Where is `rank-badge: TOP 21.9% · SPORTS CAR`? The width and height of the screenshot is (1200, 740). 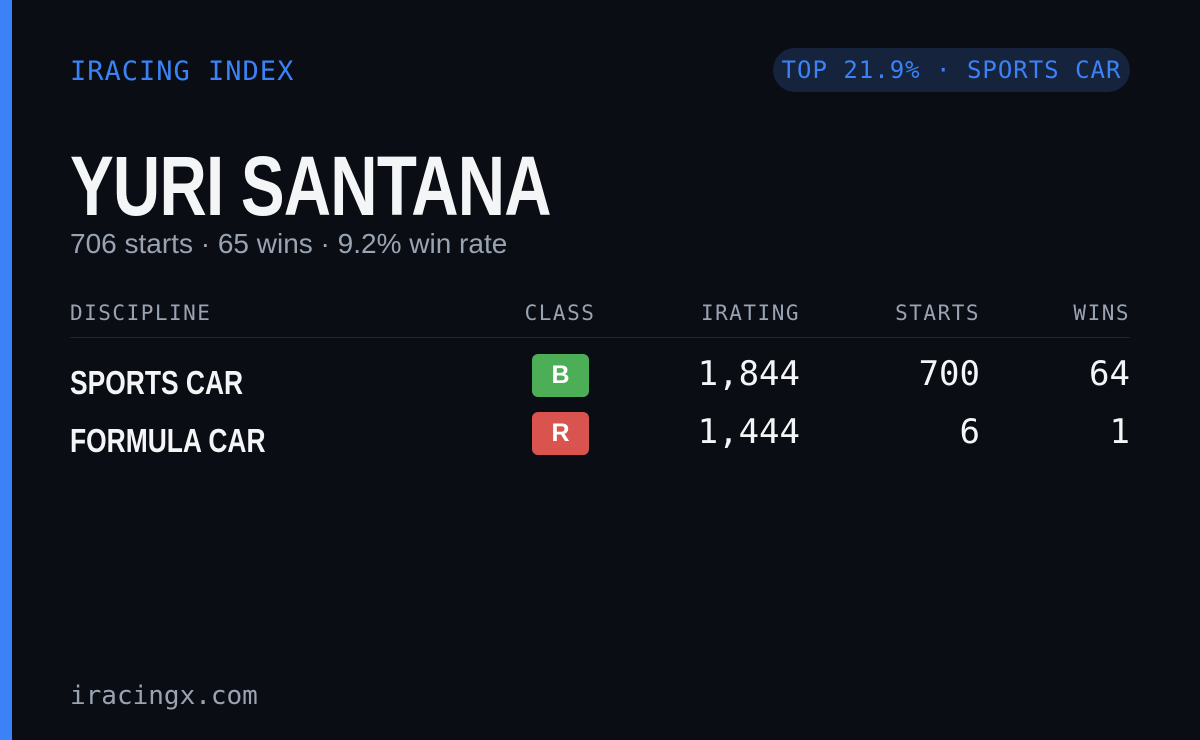
rank-badge: TOP 21.9% · SPORTS CAR is located at coordinates (951, 70).